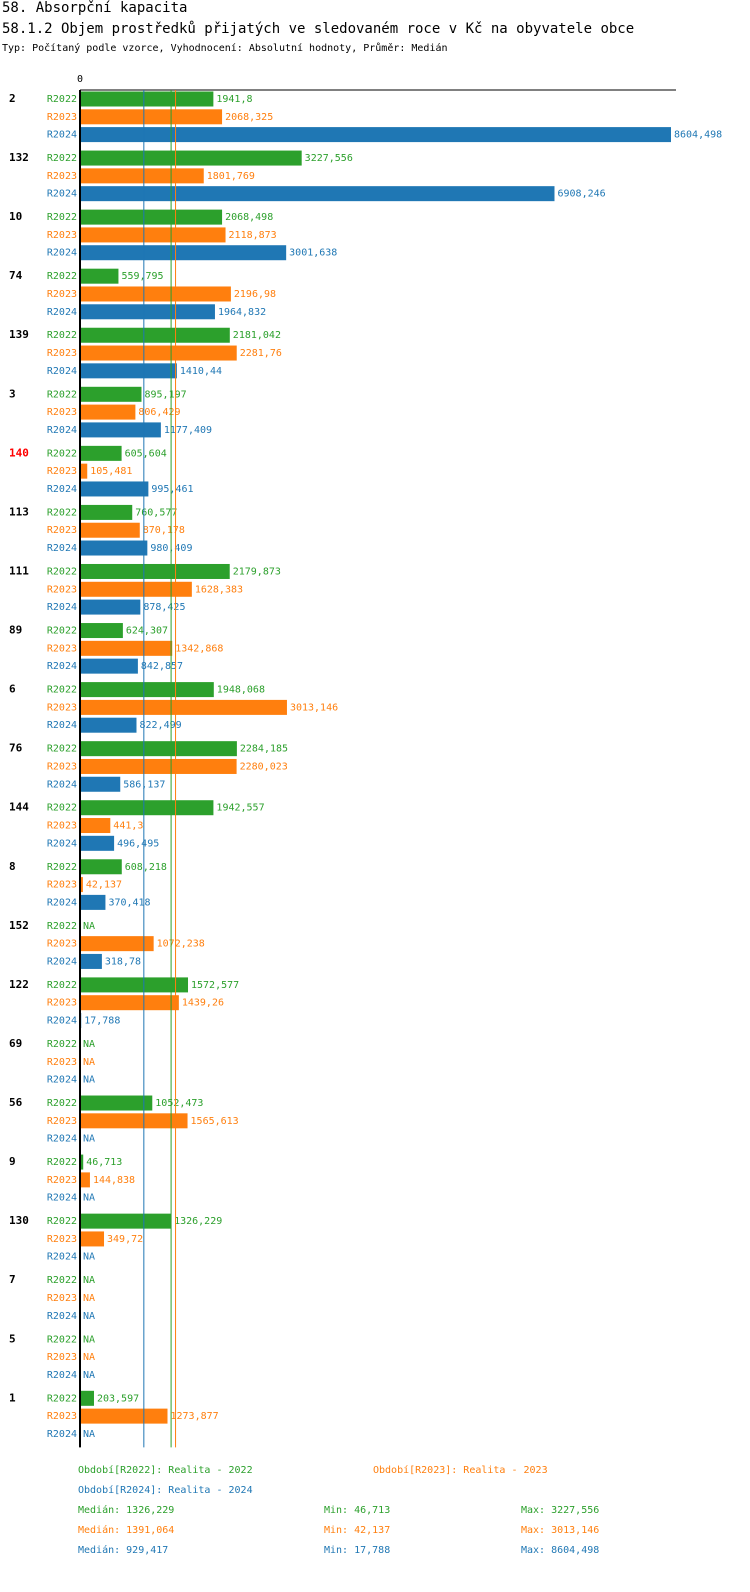 This screenshot has height=1592, width=750. Describe the element at coordinates (111, 471) in the screenshot. I see `data-label: 105,481` at that location.